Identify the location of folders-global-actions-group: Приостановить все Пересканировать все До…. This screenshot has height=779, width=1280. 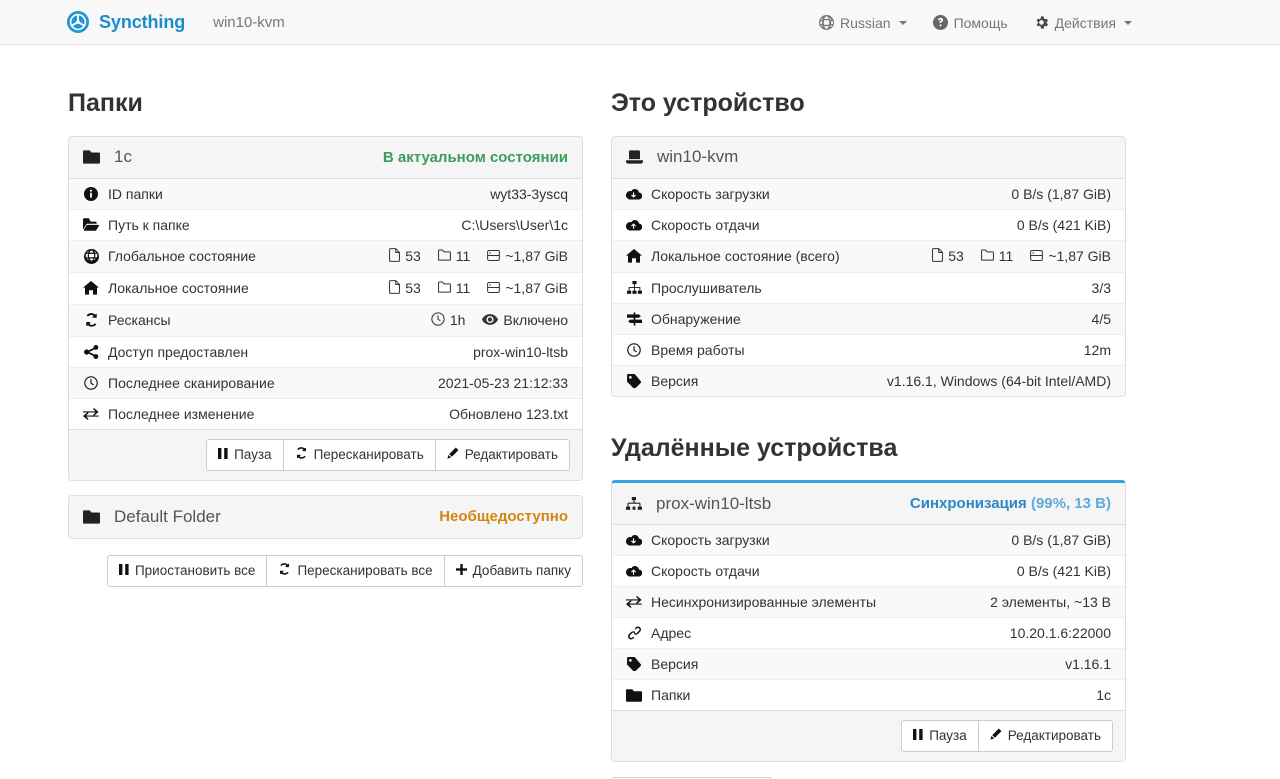
(344, 570).